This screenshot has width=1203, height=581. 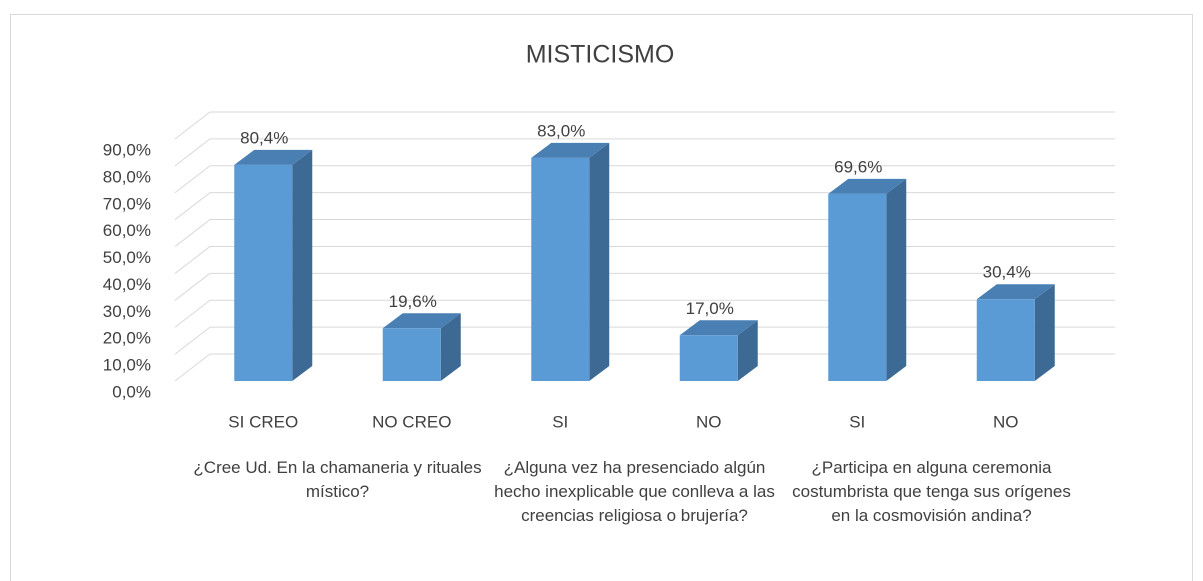 I want to click on value-label: 19,6%, so click(x=413, y=301).